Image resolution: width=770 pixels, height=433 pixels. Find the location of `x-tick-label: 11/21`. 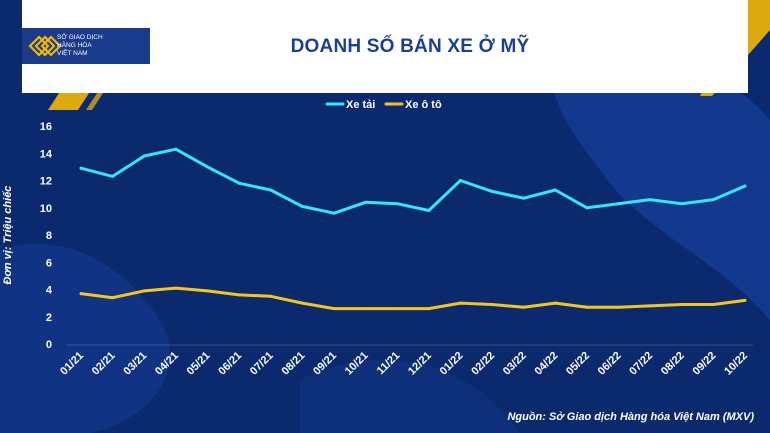

x-tick-label: 11/21 is located at coordinates (389, 364).